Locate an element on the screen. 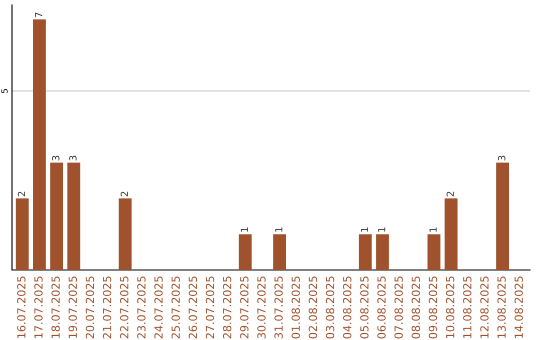  x-tick-label: 08.08.2025 is located at coordinates (416, 307).